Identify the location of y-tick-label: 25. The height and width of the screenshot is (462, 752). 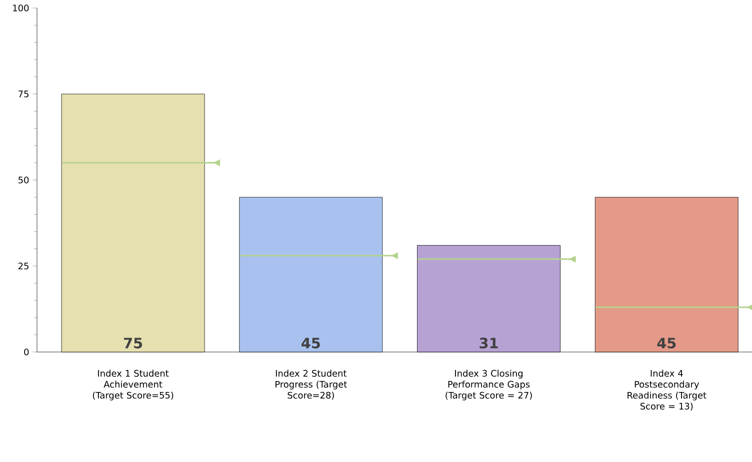
(23, 266).